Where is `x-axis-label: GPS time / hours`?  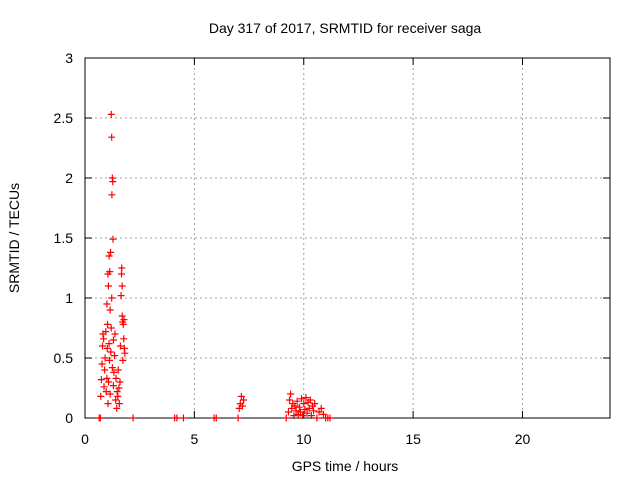 x-axis-label: GPS time / hours is located at coordinates (345, 466).